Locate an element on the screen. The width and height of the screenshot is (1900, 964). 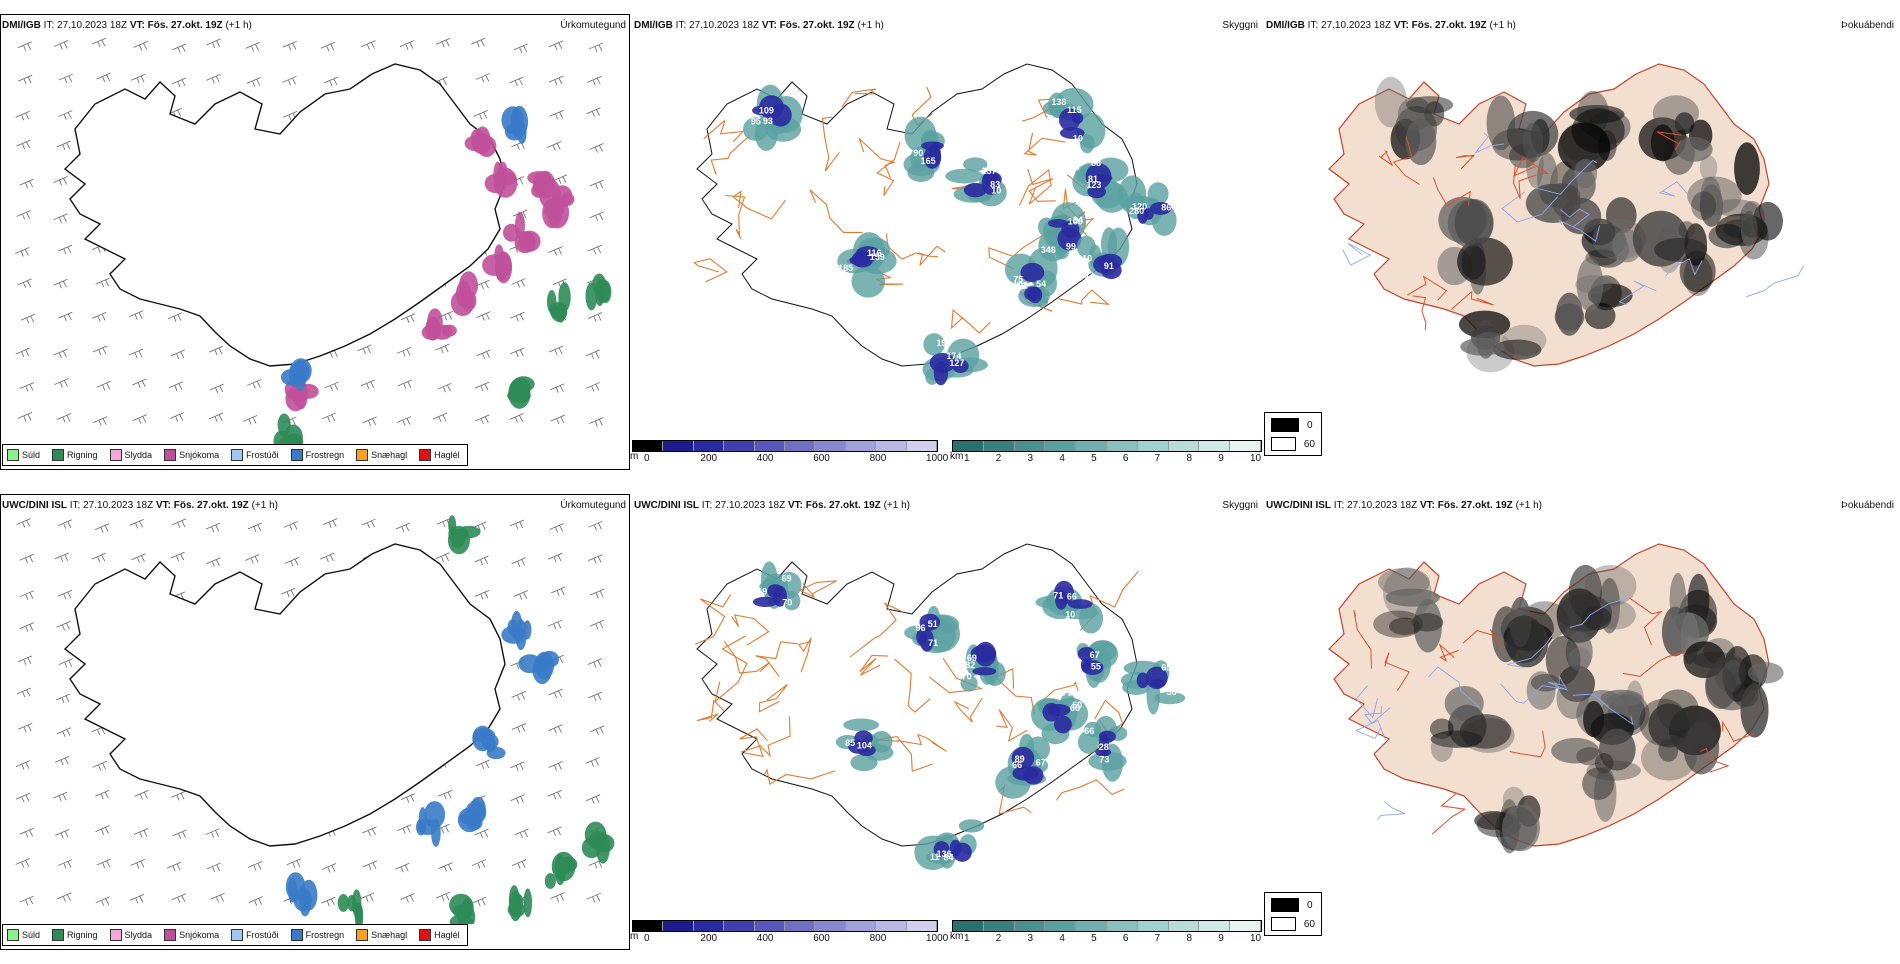
visibility-value: 110 is located at coordinates (1085, 258).